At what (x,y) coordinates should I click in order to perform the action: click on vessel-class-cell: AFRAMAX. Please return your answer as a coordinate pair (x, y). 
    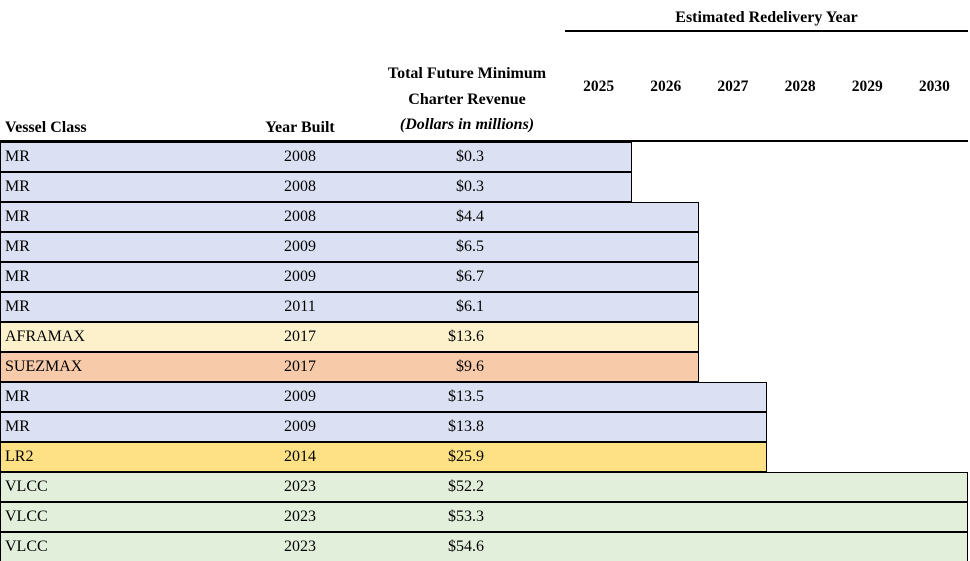
    Looking at the image, I should click on (45, 336).